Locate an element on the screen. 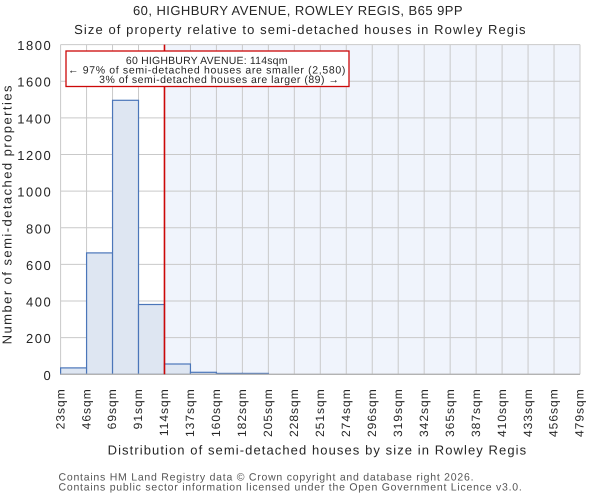  svg-text: 1800 is located at coordinates (34, 45).